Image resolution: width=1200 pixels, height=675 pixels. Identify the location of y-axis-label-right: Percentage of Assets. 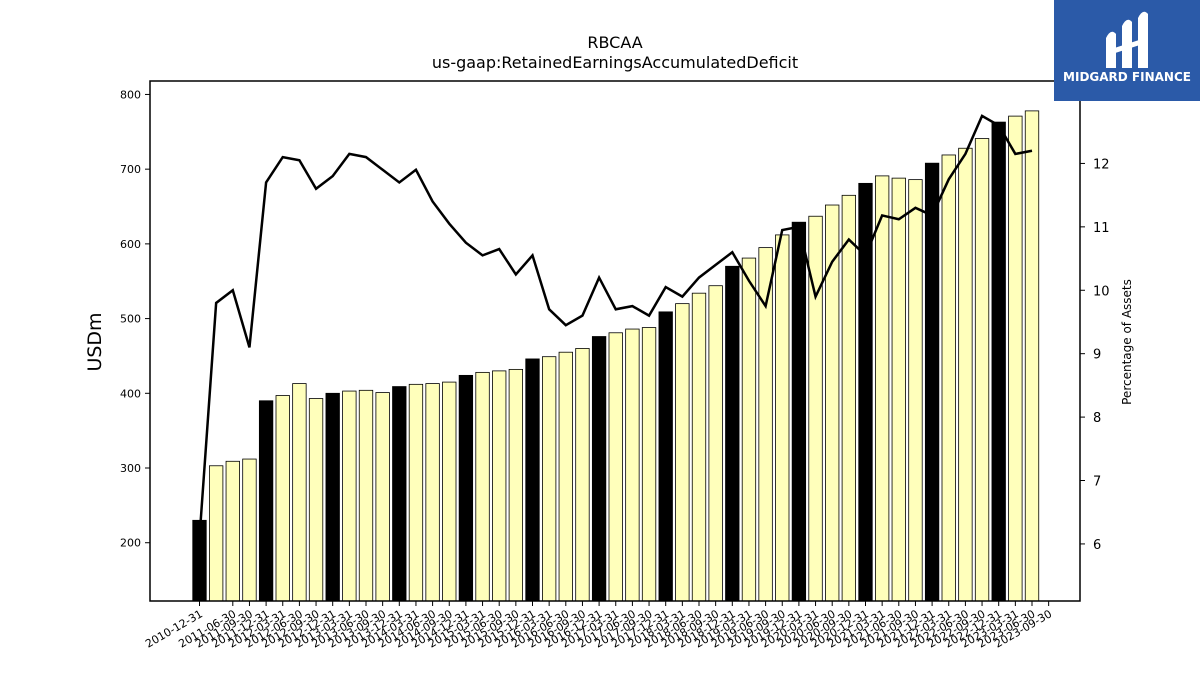
(1127, 342).